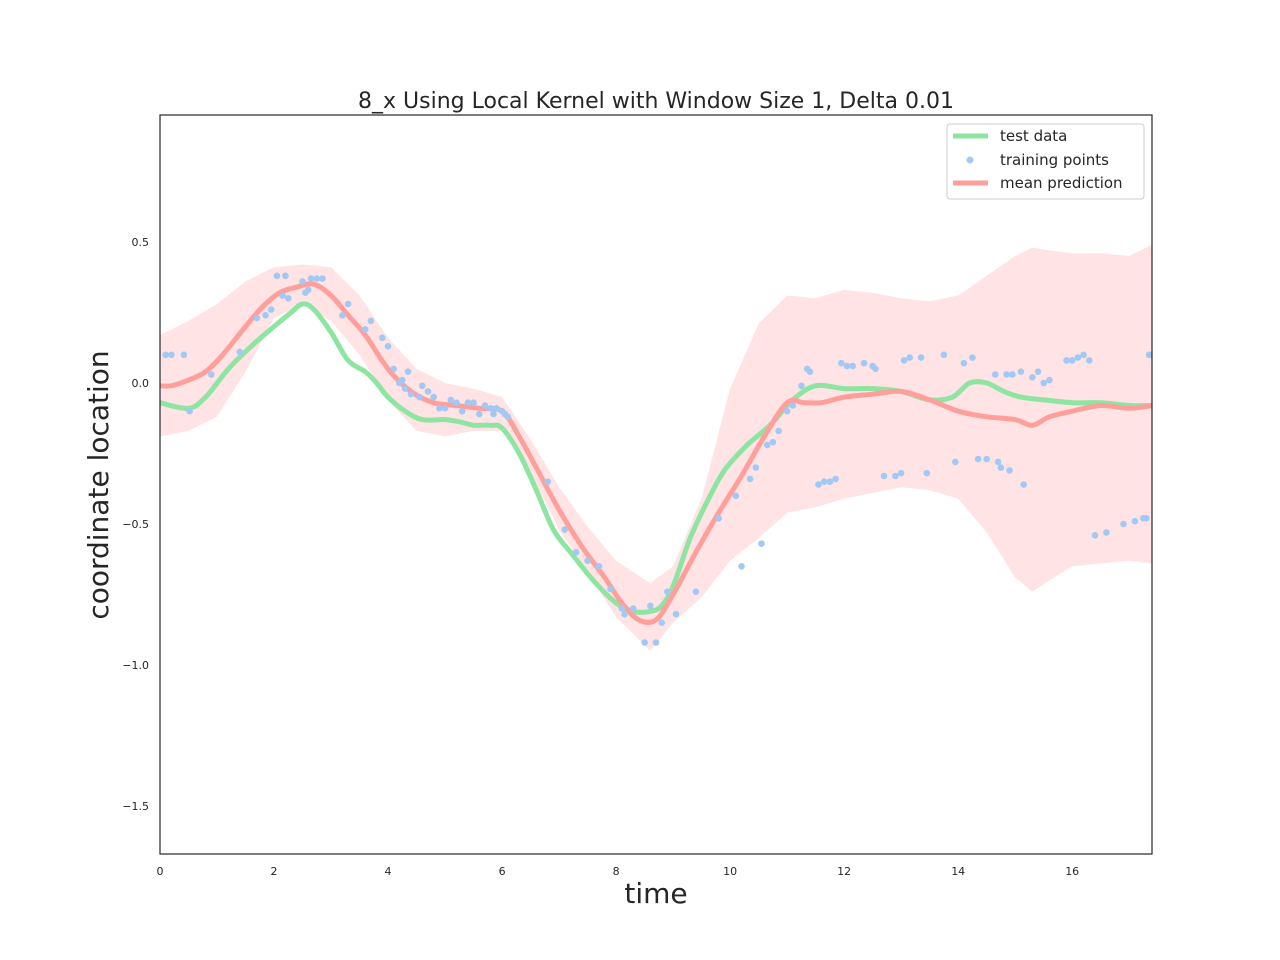  Describe the element at coordinates (98, 484) in the screenshot. I see `y-axis-label: coordinate location` at that location.